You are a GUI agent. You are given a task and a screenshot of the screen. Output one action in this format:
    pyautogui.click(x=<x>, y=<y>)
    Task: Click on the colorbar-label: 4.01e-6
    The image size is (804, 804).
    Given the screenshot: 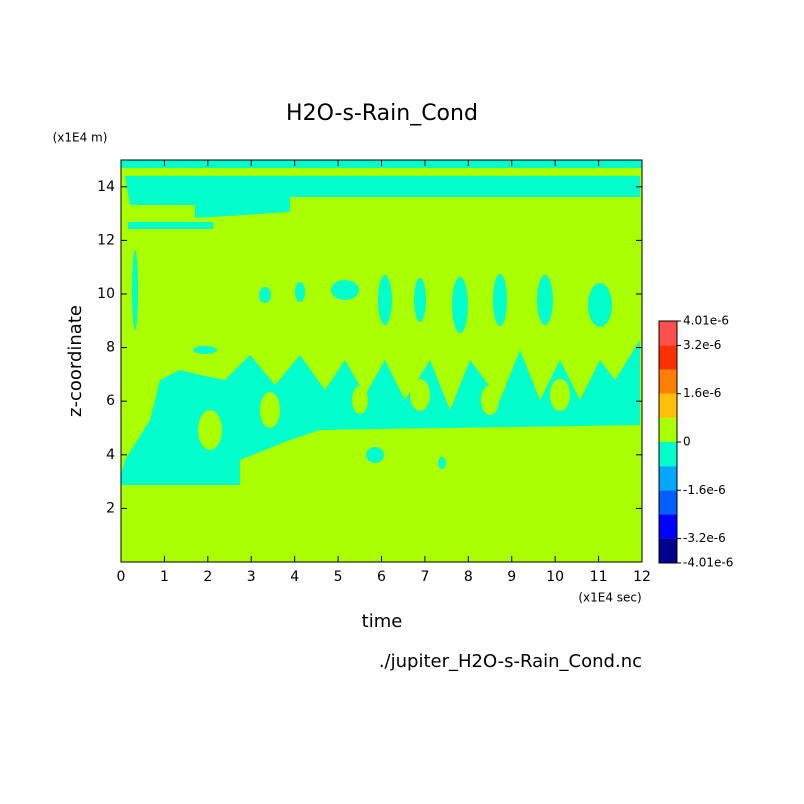 What is the action you would take?
    pyautogui.click(x=706, y=321)
    